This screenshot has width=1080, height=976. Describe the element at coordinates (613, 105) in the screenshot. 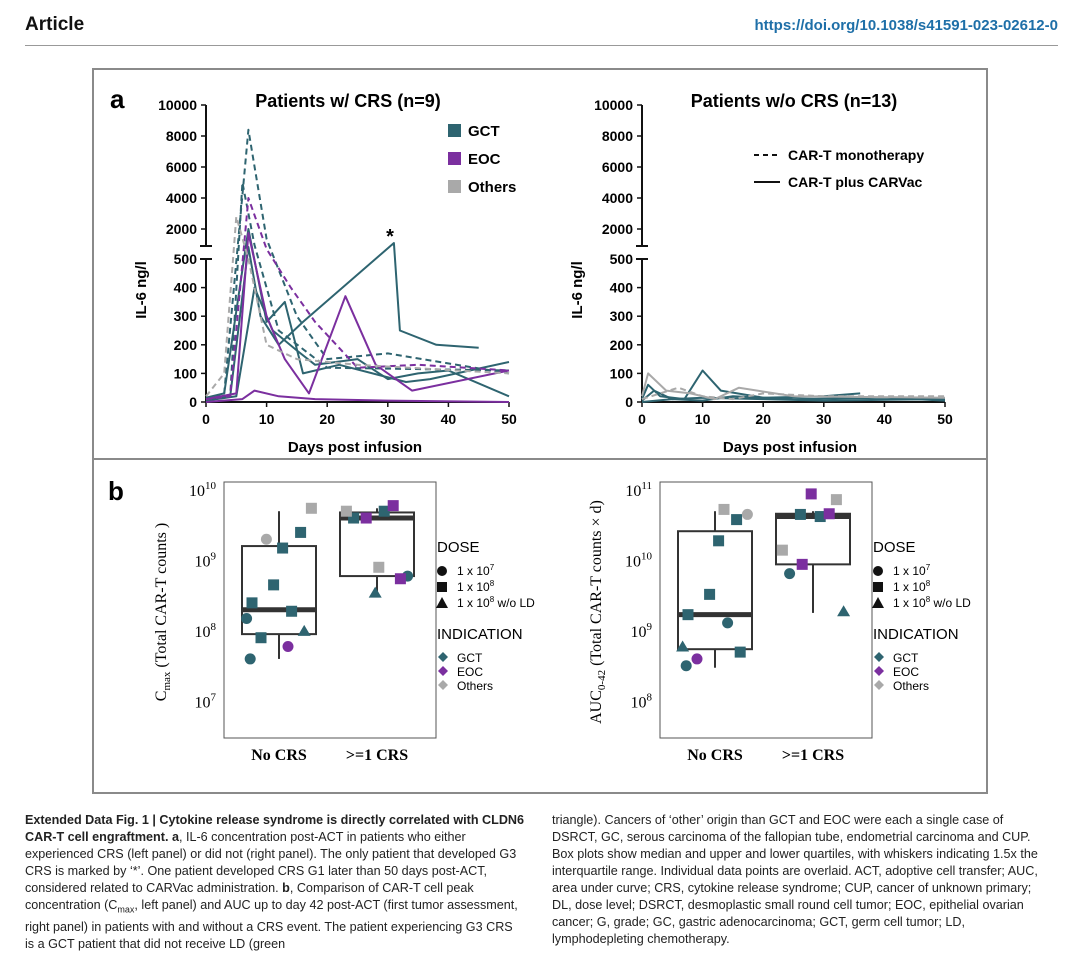

I see `no-crs-plot-y-tick-label: 10000` at that location.